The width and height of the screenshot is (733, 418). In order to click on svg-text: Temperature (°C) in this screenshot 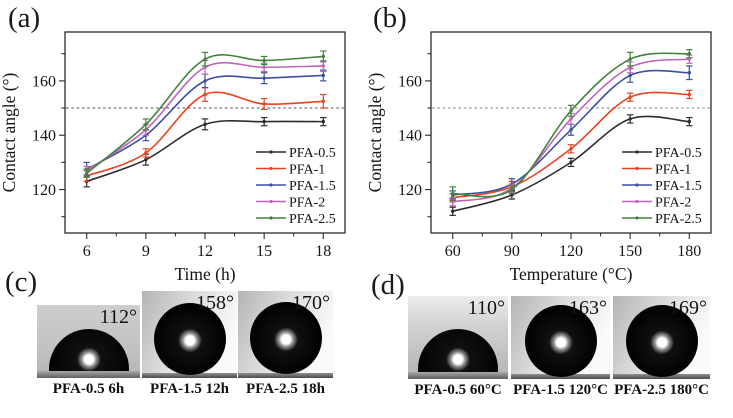, I will do `click(571, 274)`.